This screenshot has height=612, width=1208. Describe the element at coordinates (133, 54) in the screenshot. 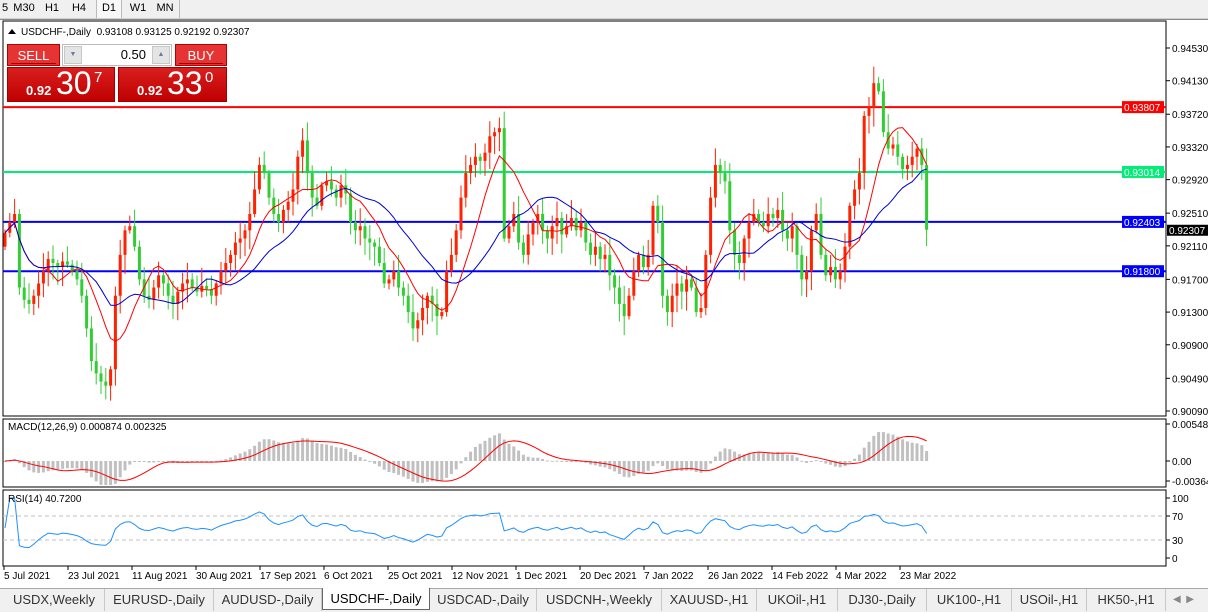

I see `lot-size-input: 0.50` at that location.